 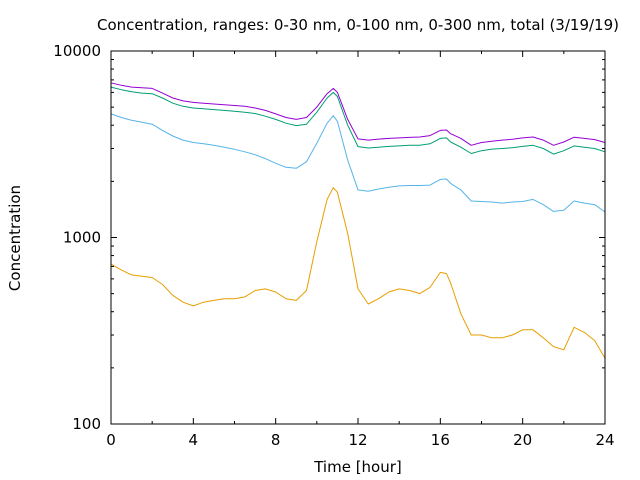 I want to click on x-tick-label: 20, so click(x=522, y=440).